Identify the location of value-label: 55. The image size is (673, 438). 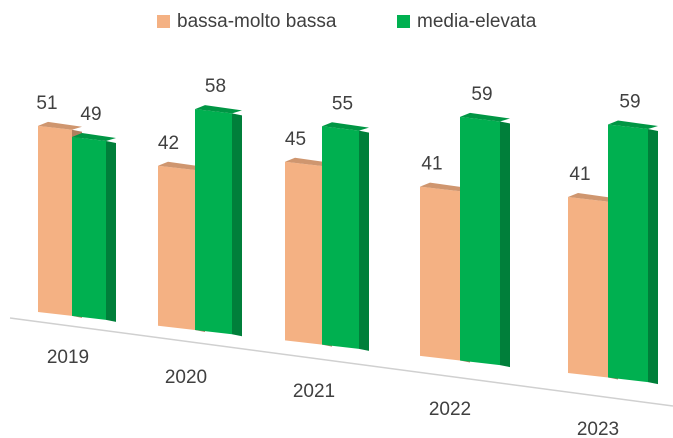
(342, 103).